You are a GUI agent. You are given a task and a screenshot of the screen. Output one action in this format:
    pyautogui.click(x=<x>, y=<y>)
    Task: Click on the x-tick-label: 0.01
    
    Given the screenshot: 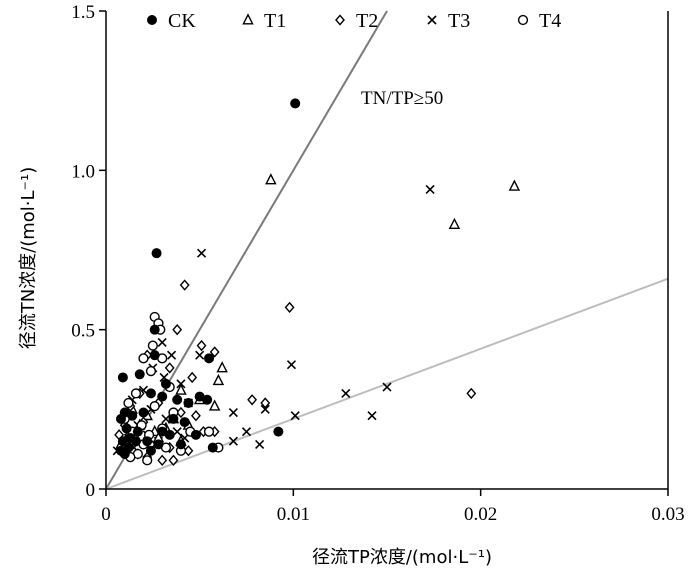 What is the action you would take?
    pyautogui.click(x=293, y=514)
    